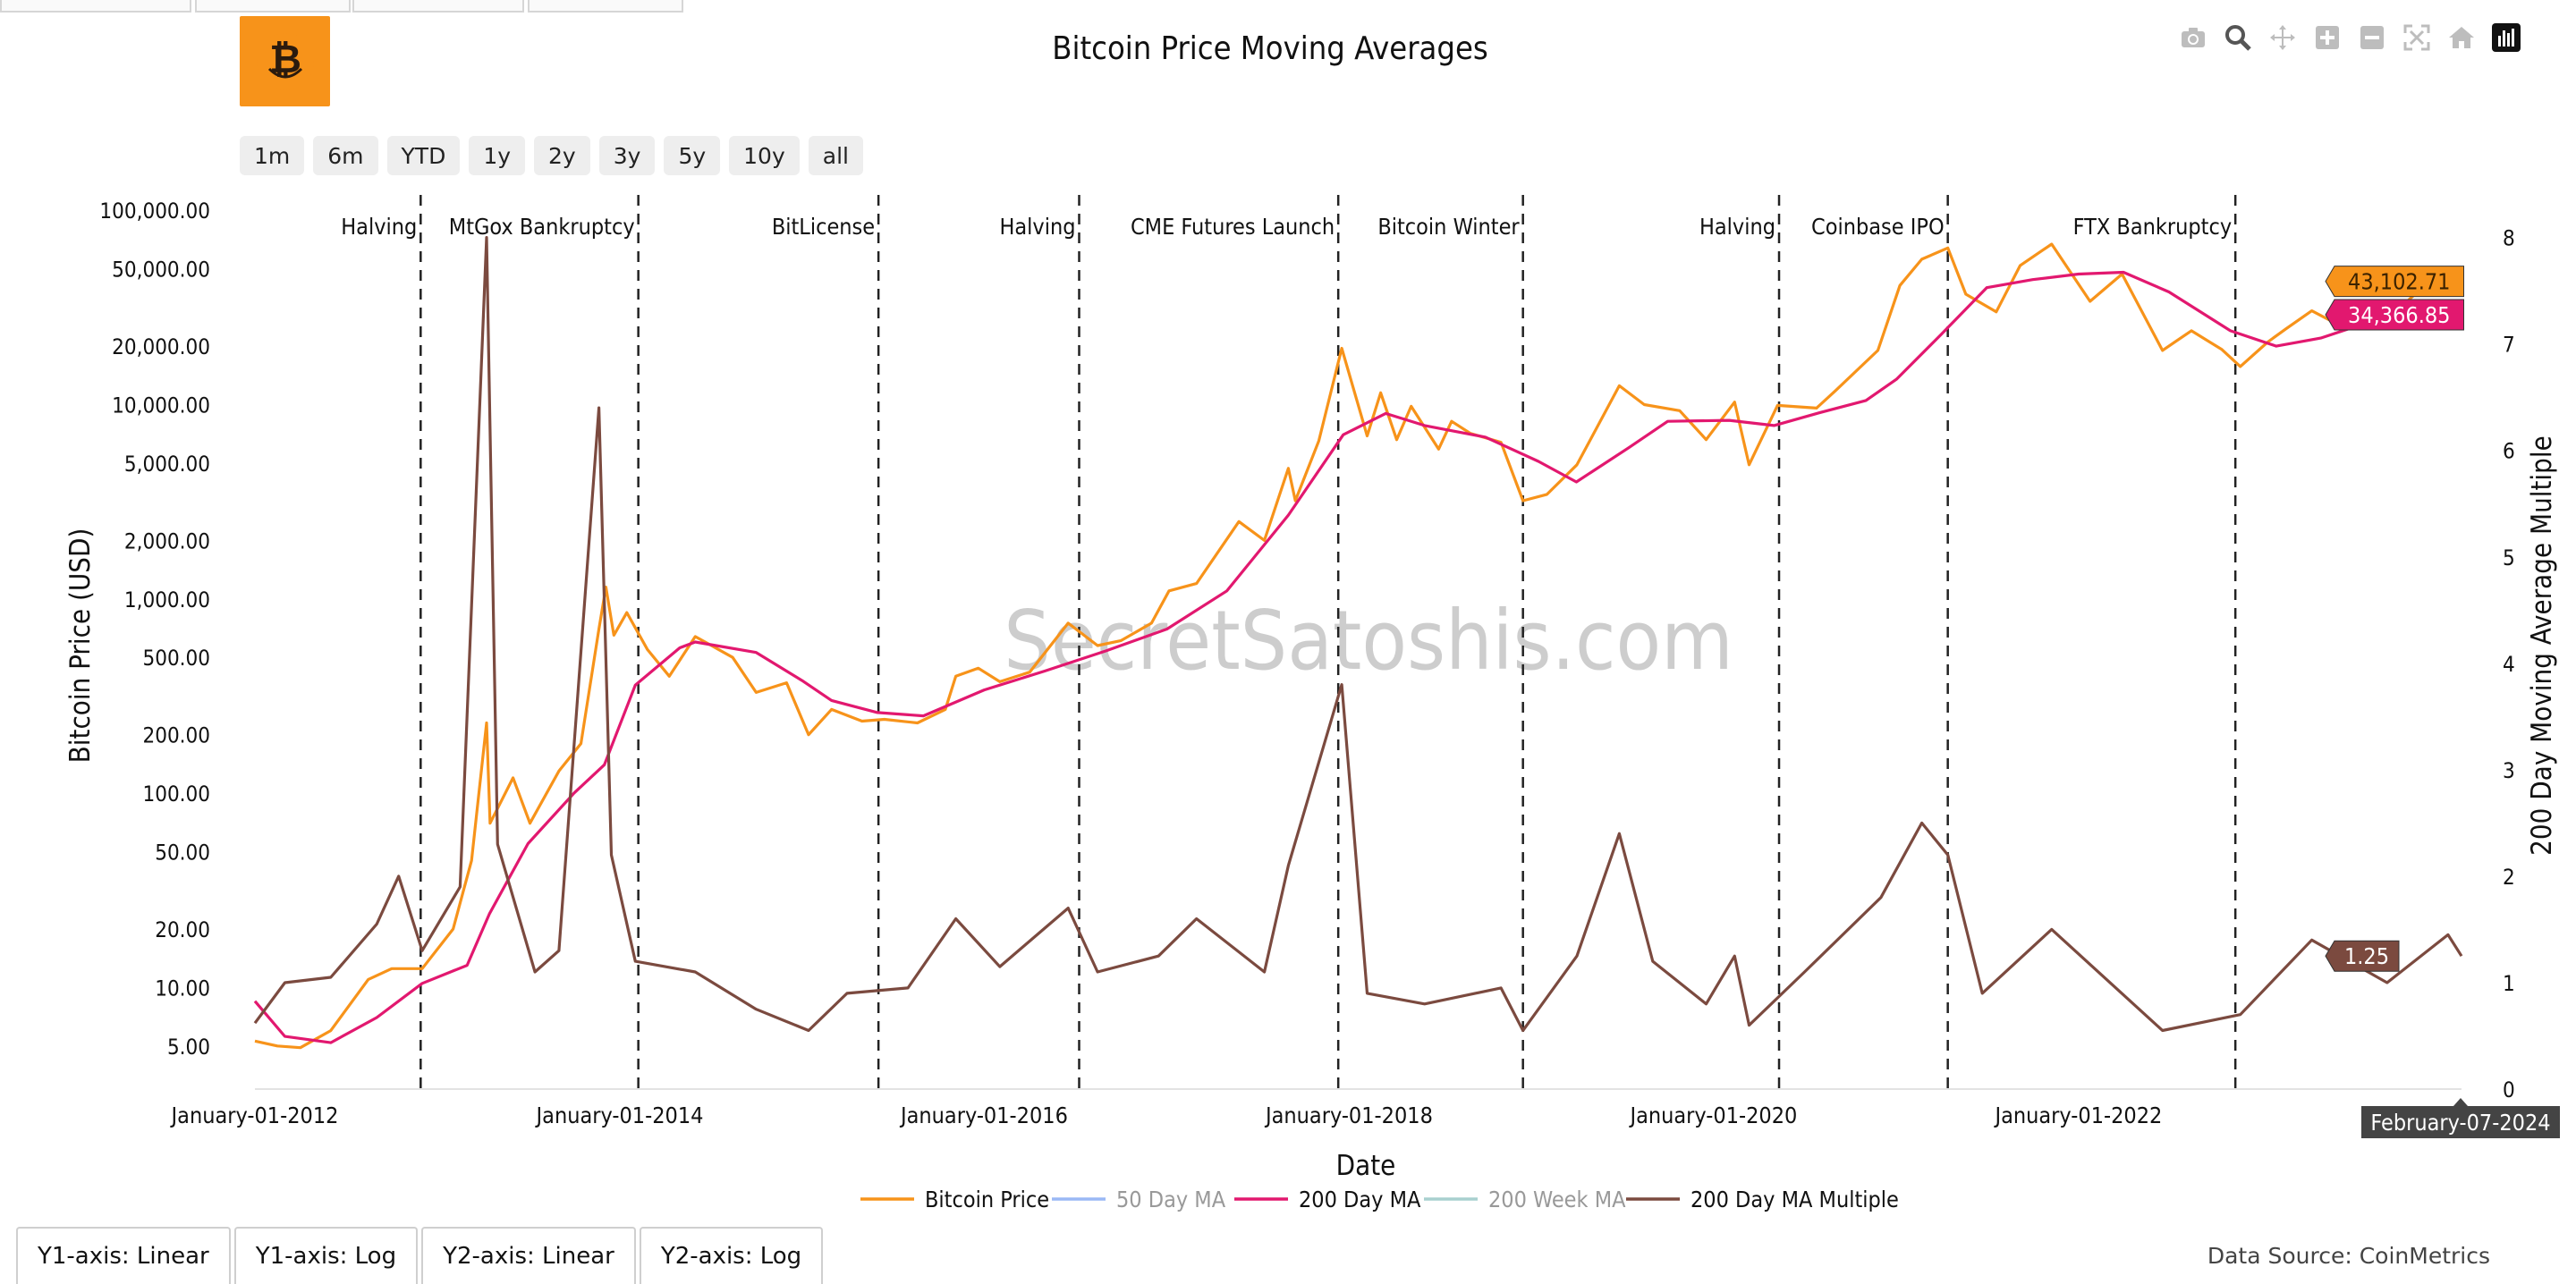 Image resolution: width=2576 pixels, height=1284 pixels. Describe the element at coordinates (285, 61) in the screenshot. I see `bitcoin-logo-icon: ₿` at that location.